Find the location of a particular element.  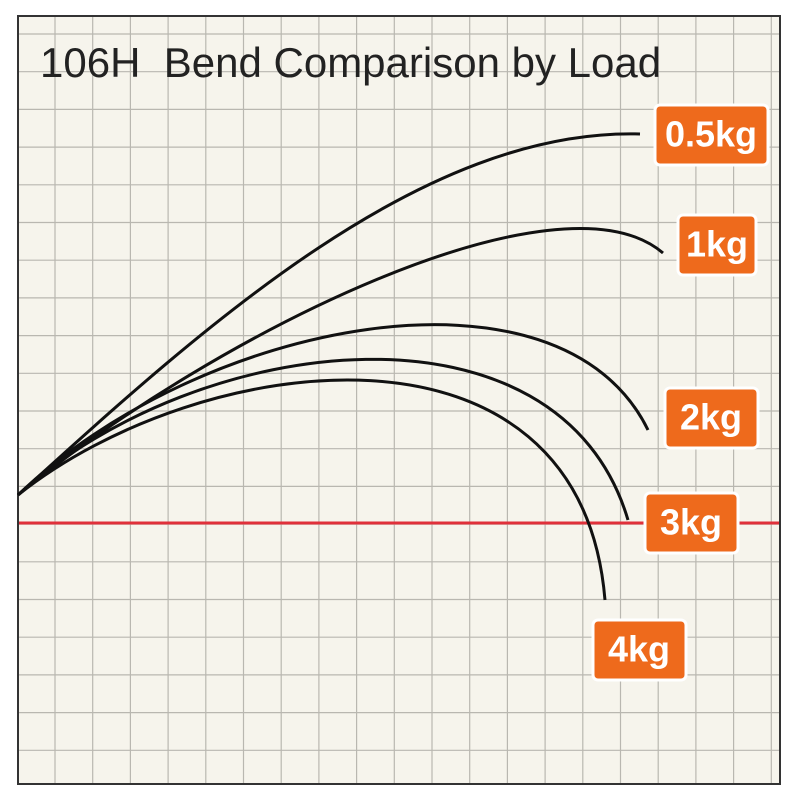

badge-label: 4kg is located at coordinates (639, 649).